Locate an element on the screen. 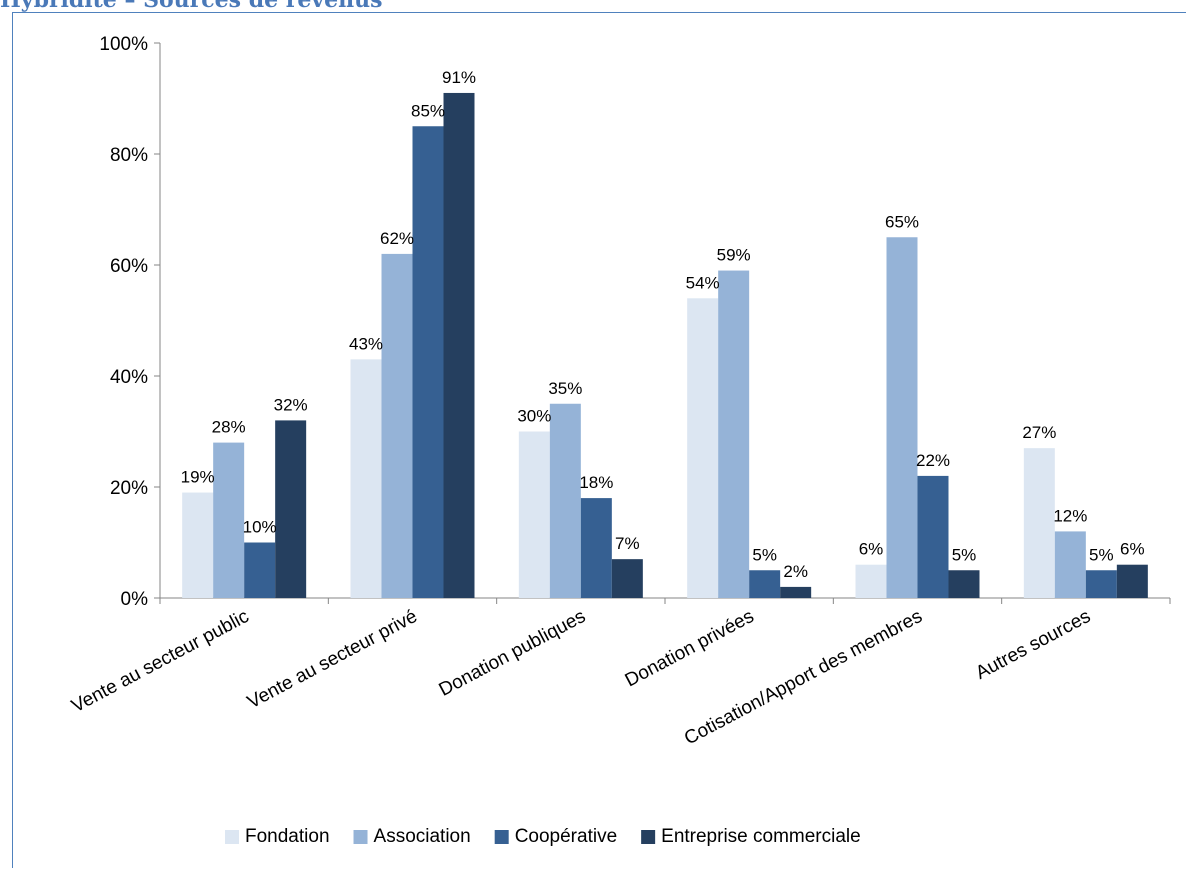 This screenshot has width=1188, height=870. y-tick-label: 0% is located at coordinates (135, 599).